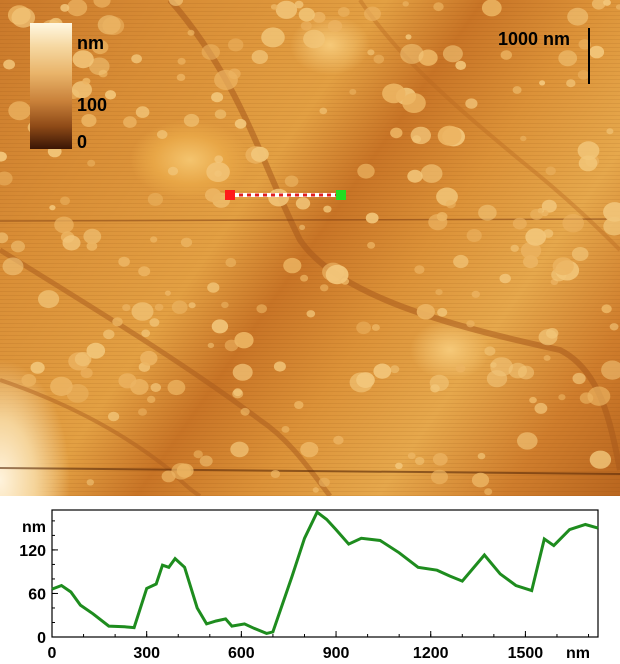  I want to click on colorbar-zero-label: 0, so click(82, 142).